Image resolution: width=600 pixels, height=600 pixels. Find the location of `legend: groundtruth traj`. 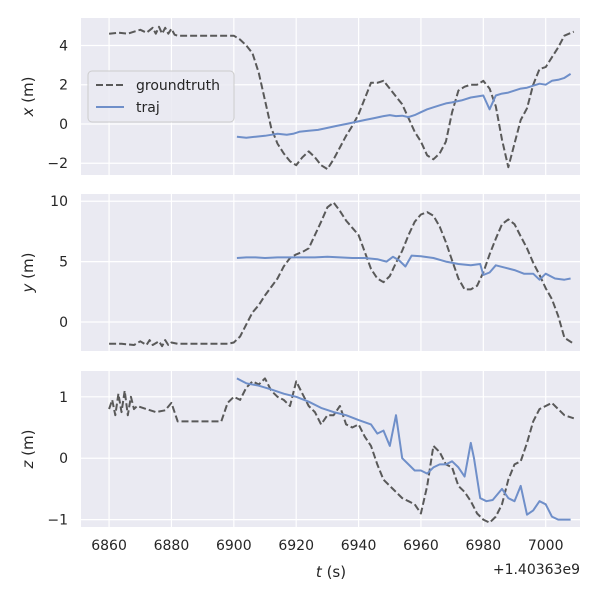

legend: groundtruth traj is located at coordinates (161, 96).